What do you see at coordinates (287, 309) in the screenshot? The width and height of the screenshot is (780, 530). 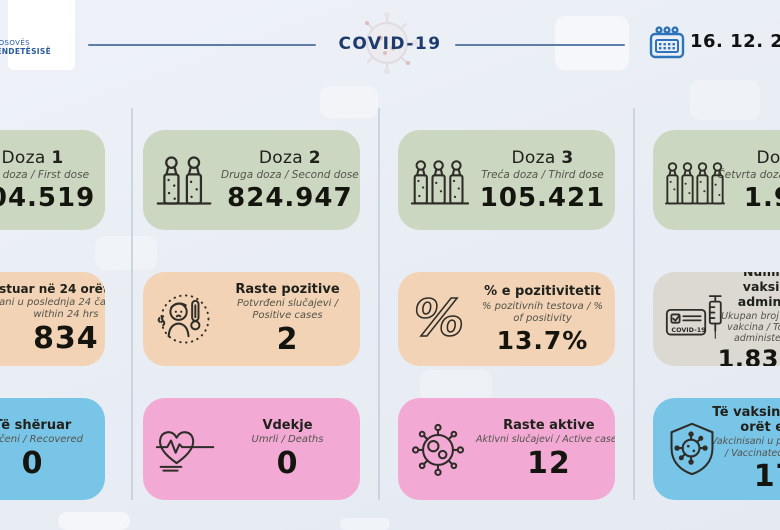 I see `card-subtitle: Potvrđeni slučajevi / Positive cases` at bounding box center [287, 309].